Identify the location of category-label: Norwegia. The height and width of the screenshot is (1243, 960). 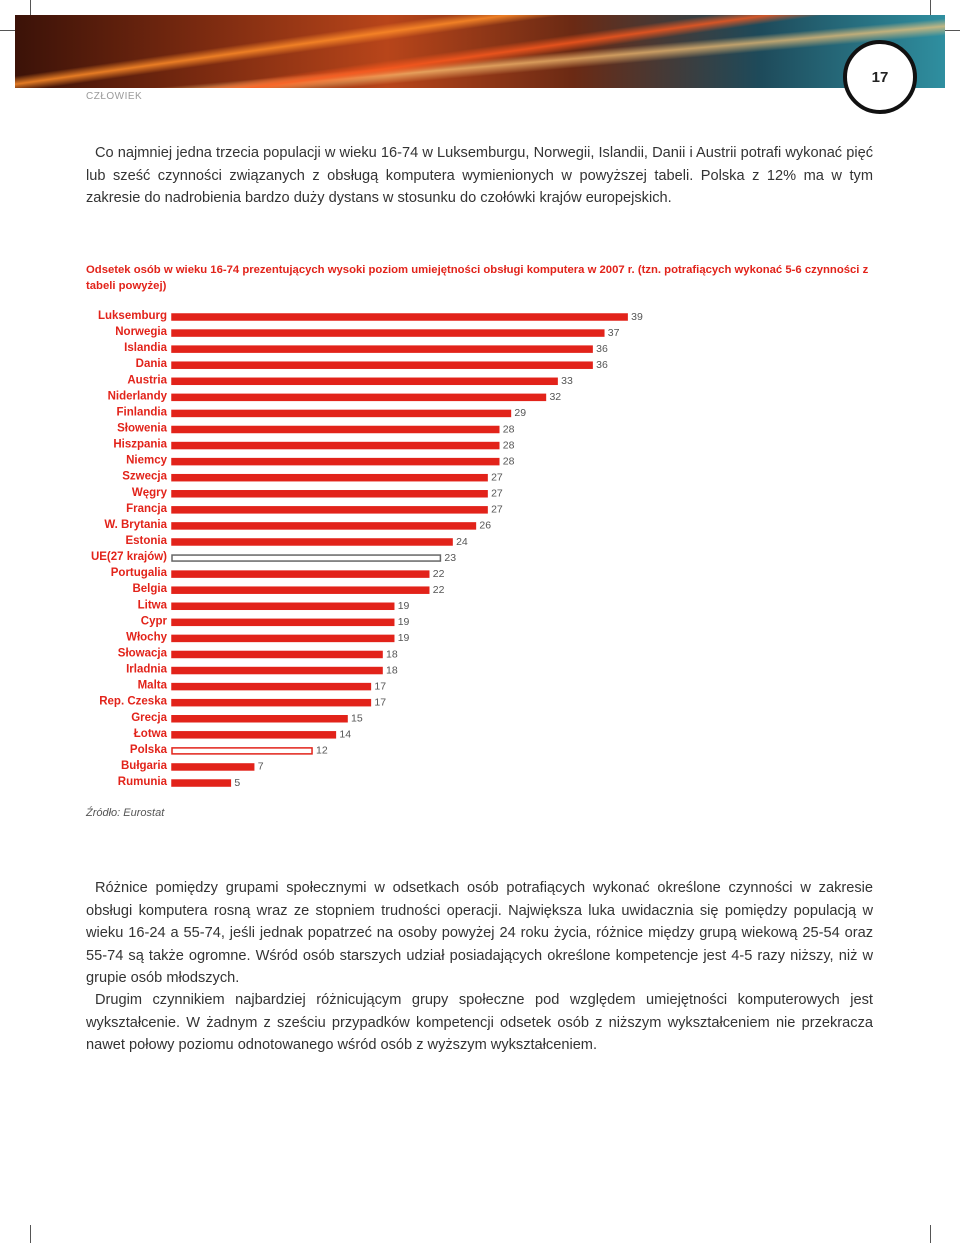
(141, 332).